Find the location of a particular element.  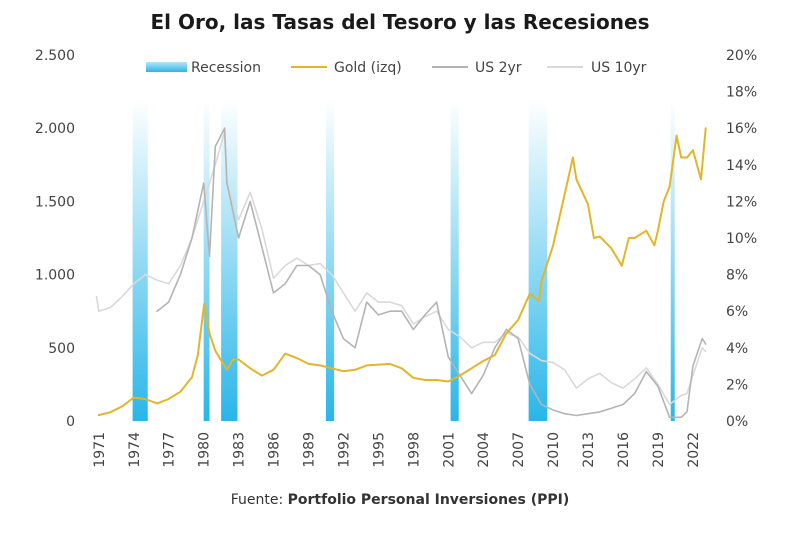

source-name: Portfolio Personal Inversiones (PPI) is located at coordinates (428, 500).